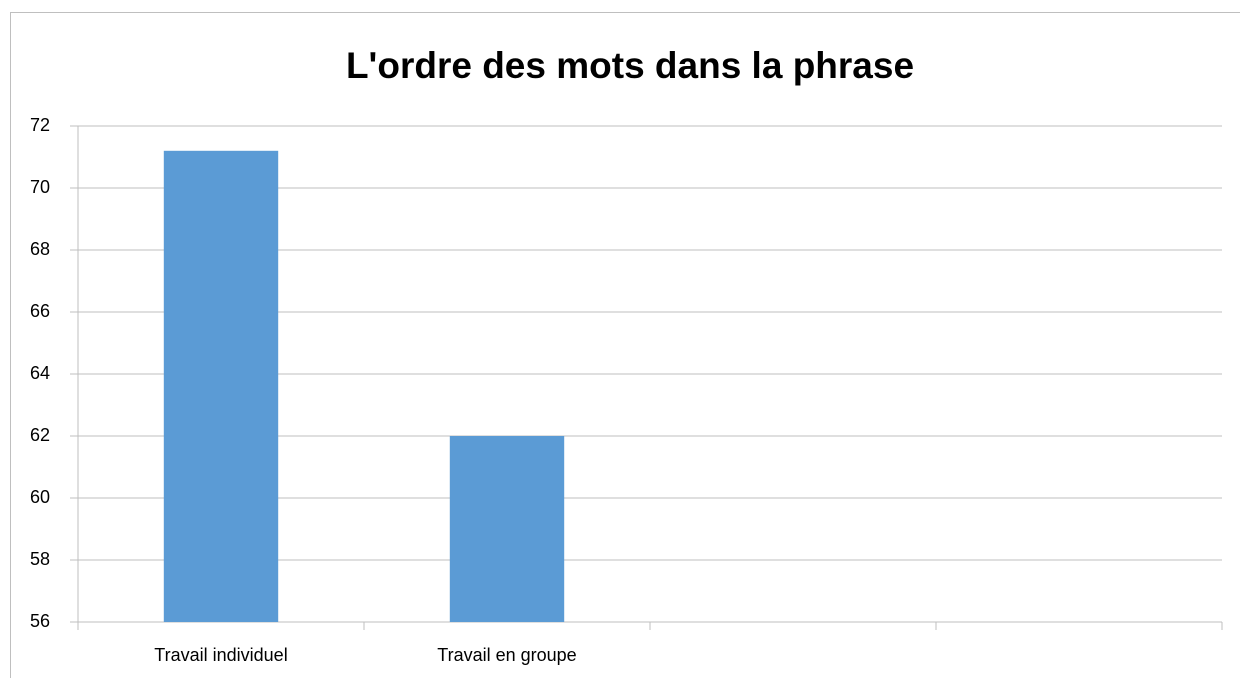 This screenshot has height=678, width=1240. Describe the element at coordinates (40, 249) in the screenshot. I see `y-tick-label: 68` at that location.